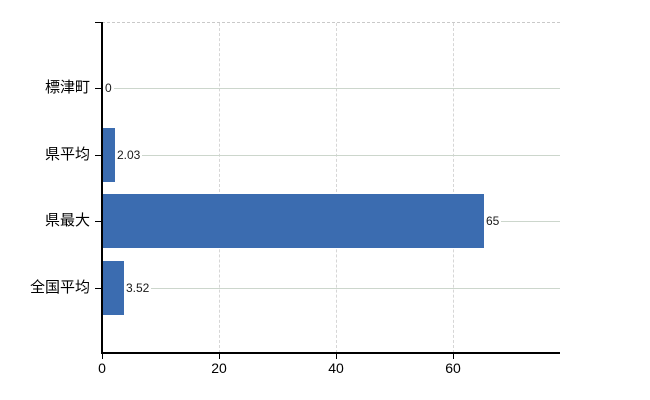 The height and width of the screenshot is (400, 650). What do you see at coordinates (219, 368) in the screenshot?
I see `x-tick-label: 20` at bounding box center [219, 368].